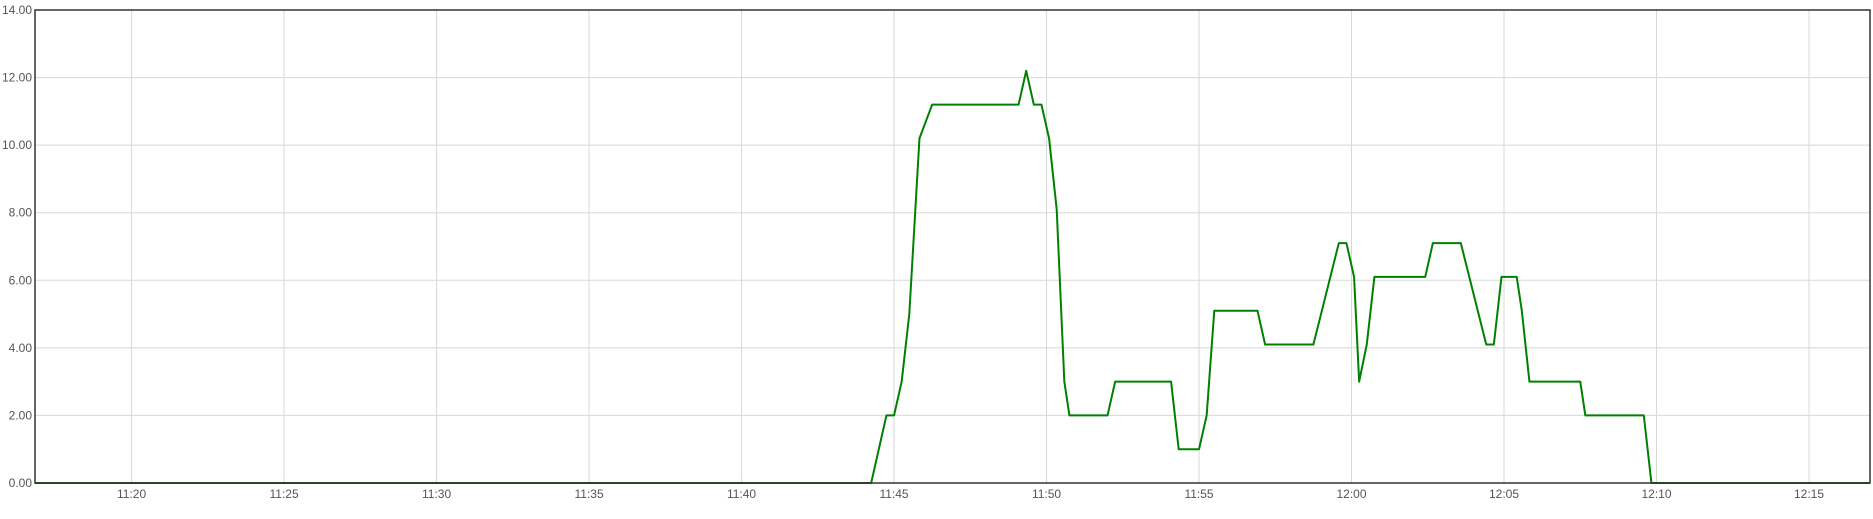 The width and height of the screenshot is (1873, 519). I want to click on y-axis-tick-labels: 0.00 2.00 4.00 6.00 8.00 10.00 12.00 14.00, so click(17, 246).